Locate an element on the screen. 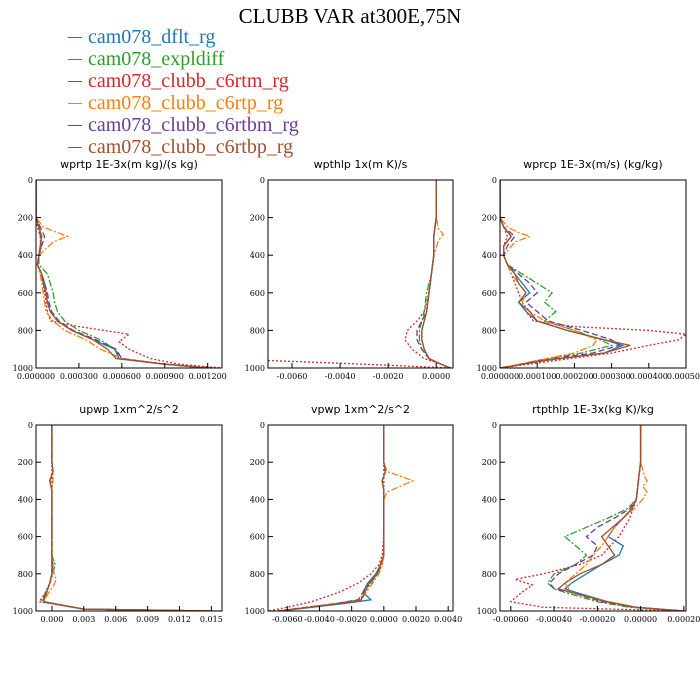 The width and height of the screenshot is (700, 700). legend-label: cam078_clubb_c6rtp_rg is located at coordinates (186, 103).